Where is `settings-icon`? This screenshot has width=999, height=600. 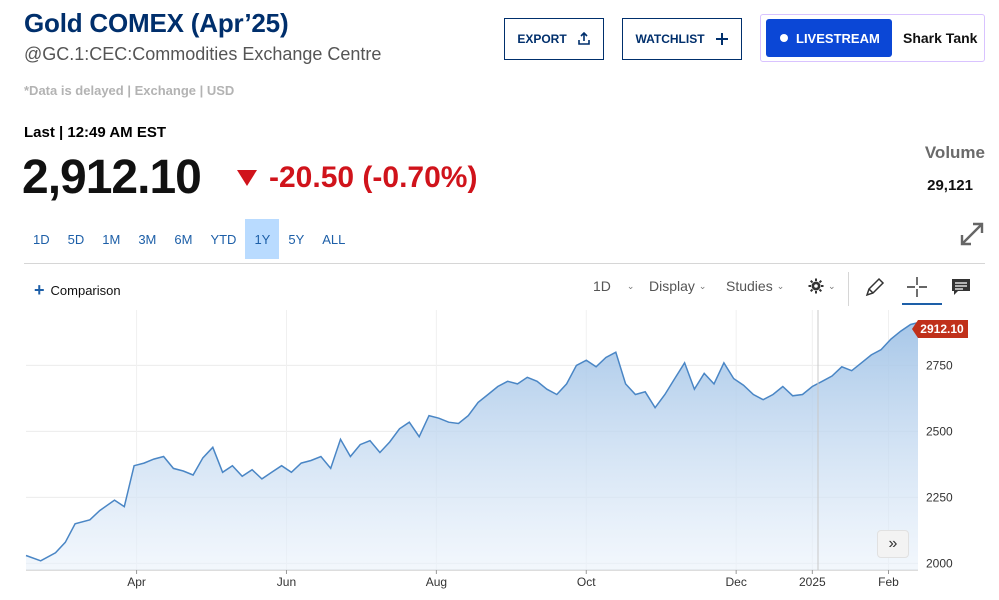 settings-icon is located at coordinates (816, 286).